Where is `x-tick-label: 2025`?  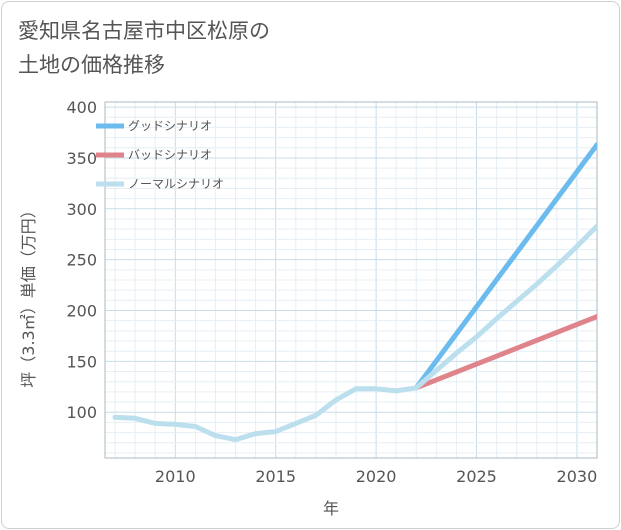 x-tick-label: 2025 is located at coordinates (476, 476).